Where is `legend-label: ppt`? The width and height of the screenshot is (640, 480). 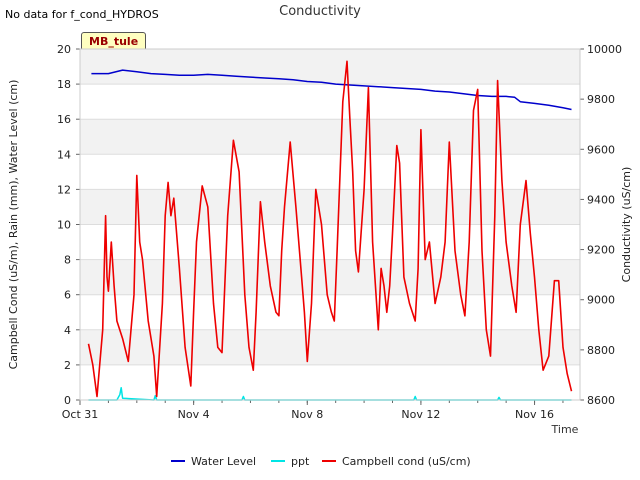 legend-label: ppt is located at coordinates (300, 461).